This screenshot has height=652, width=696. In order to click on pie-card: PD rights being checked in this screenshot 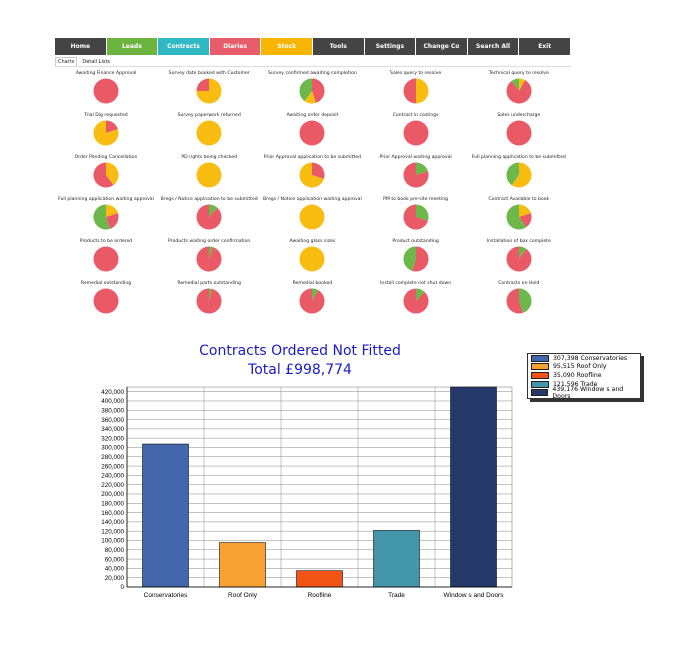, I will do `click(209, 171)`.